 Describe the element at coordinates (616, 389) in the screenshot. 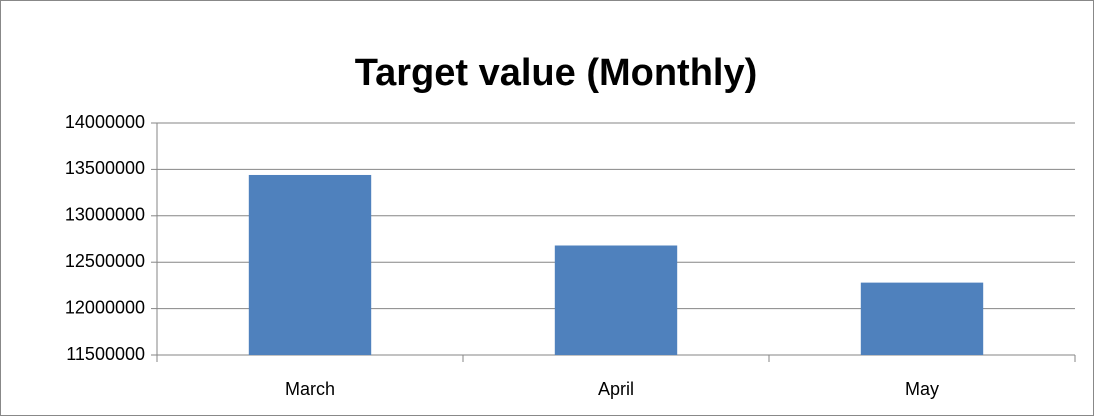

I see `x-tick-label: April` at that location.